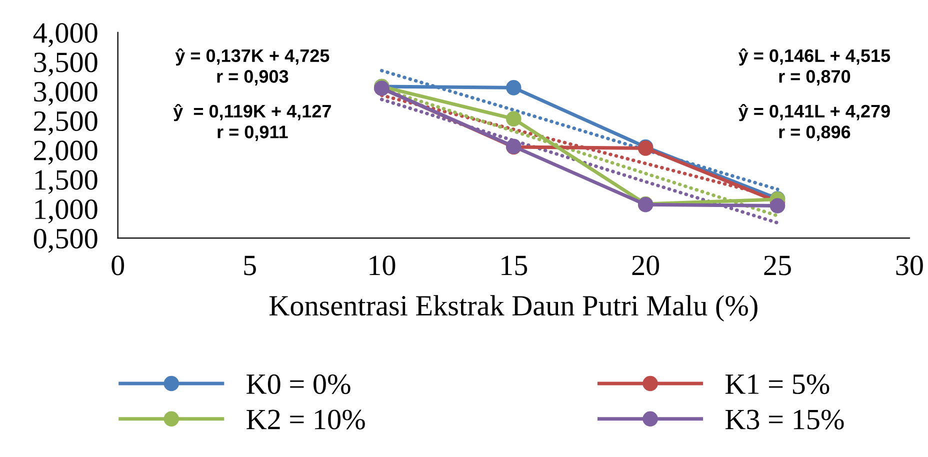 The image size is (928, 457). What do you see at coordinates (118, 266) in the screenshot?
I see `x-tick-label: 0` at bounding box center [118, 266].